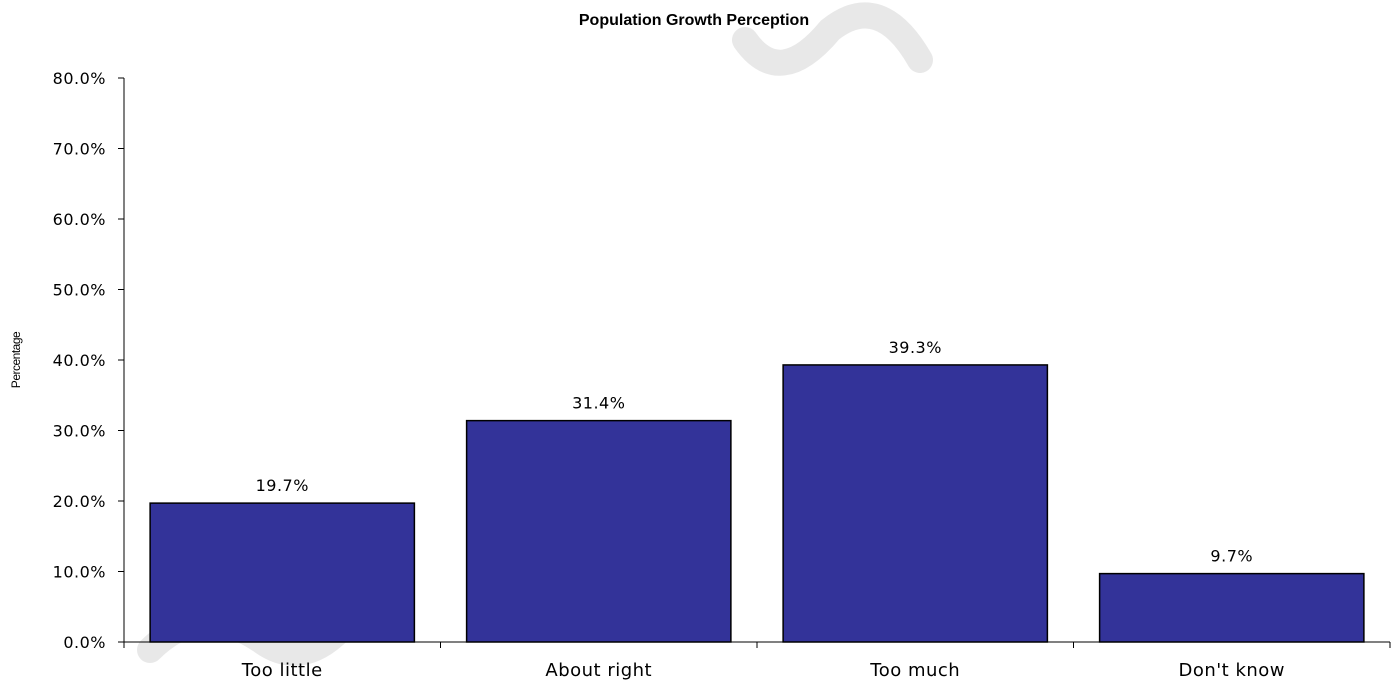 This screenshot has height=680, width=1396. Describe the element at coordinates (79, 219) in the screenshot. I see `y-tick-label: 60.0%` at that location.